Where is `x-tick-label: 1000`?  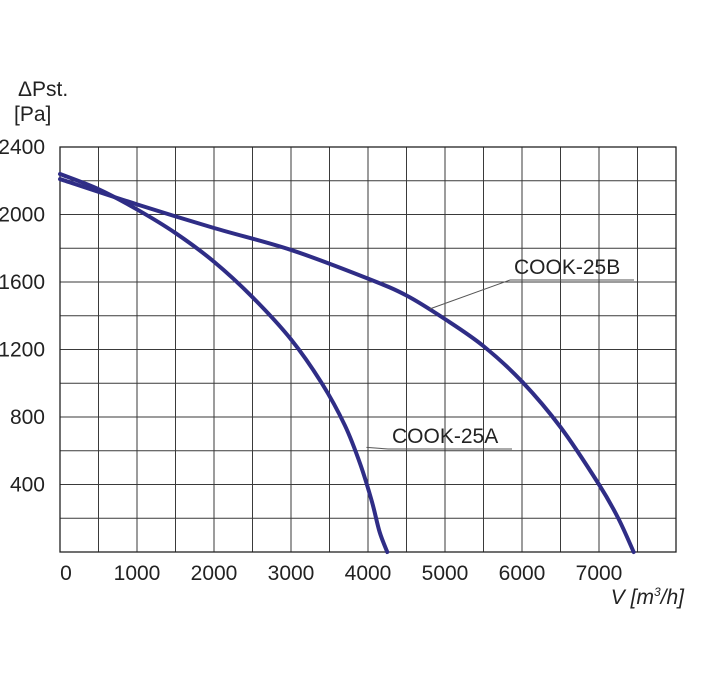
x-tick-label: 1000 is located at coordinates (137, 573).